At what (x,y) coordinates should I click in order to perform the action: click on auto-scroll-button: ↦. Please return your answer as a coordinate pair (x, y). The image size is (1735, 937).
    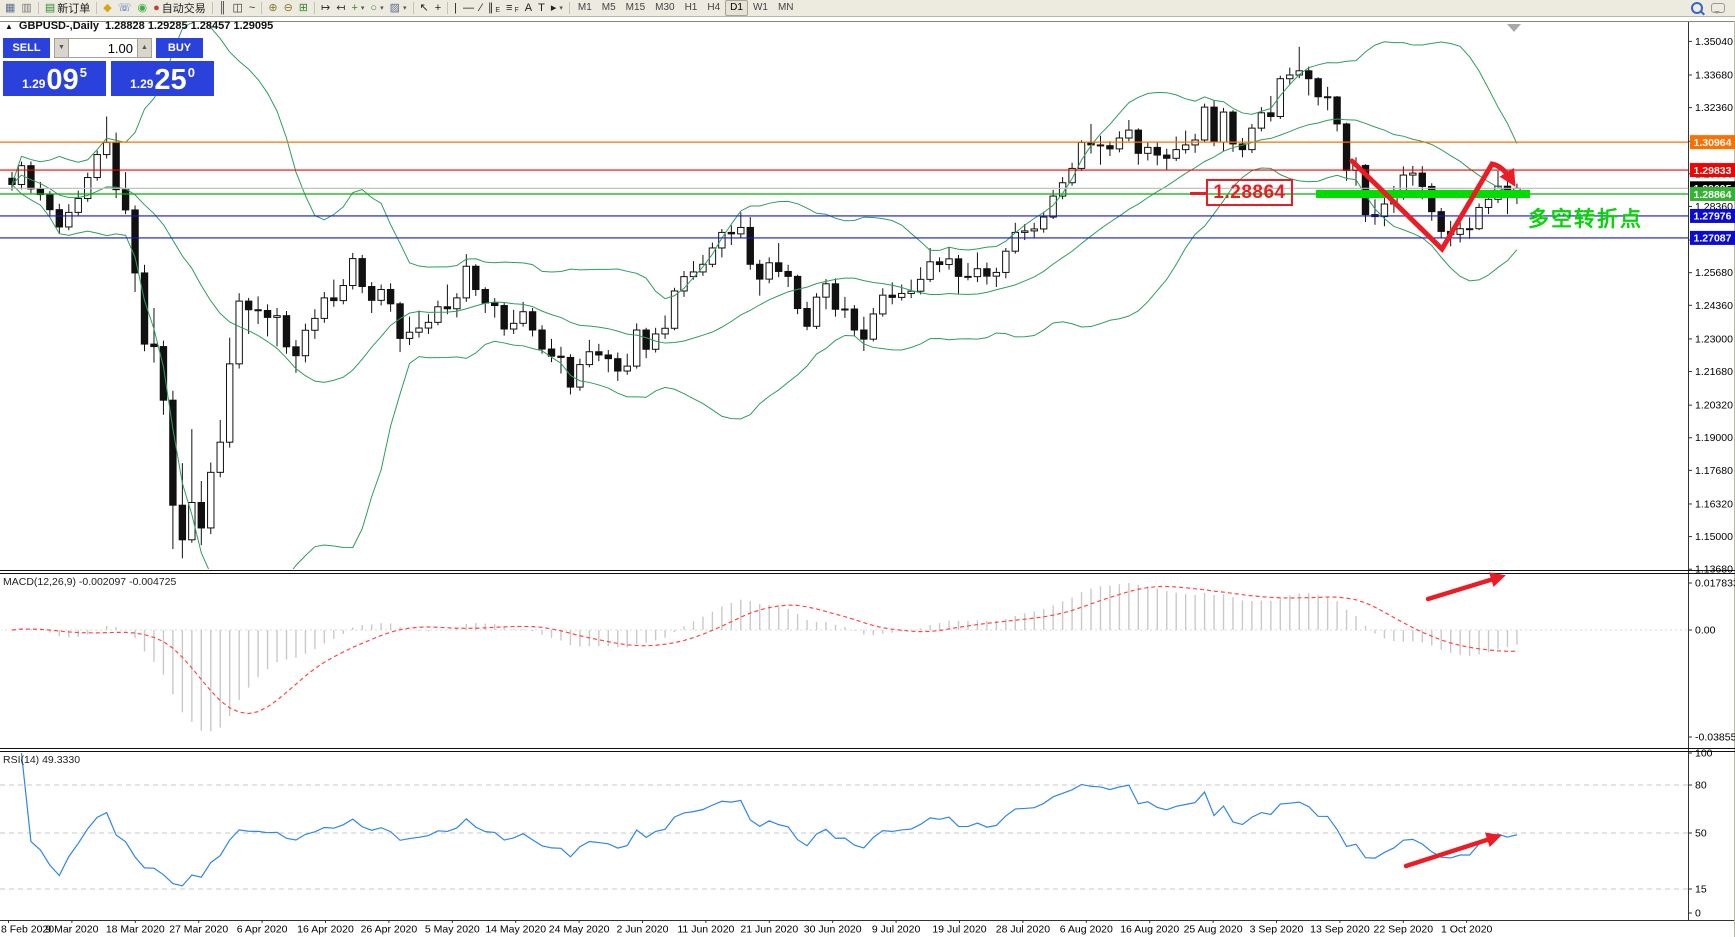
    Looking at the image, I should click on (325, 8).